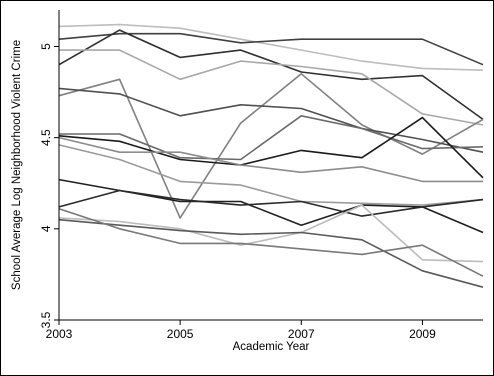  I want to click on x-ticks: 2003 2005 2007 2009, so click(241, 330).